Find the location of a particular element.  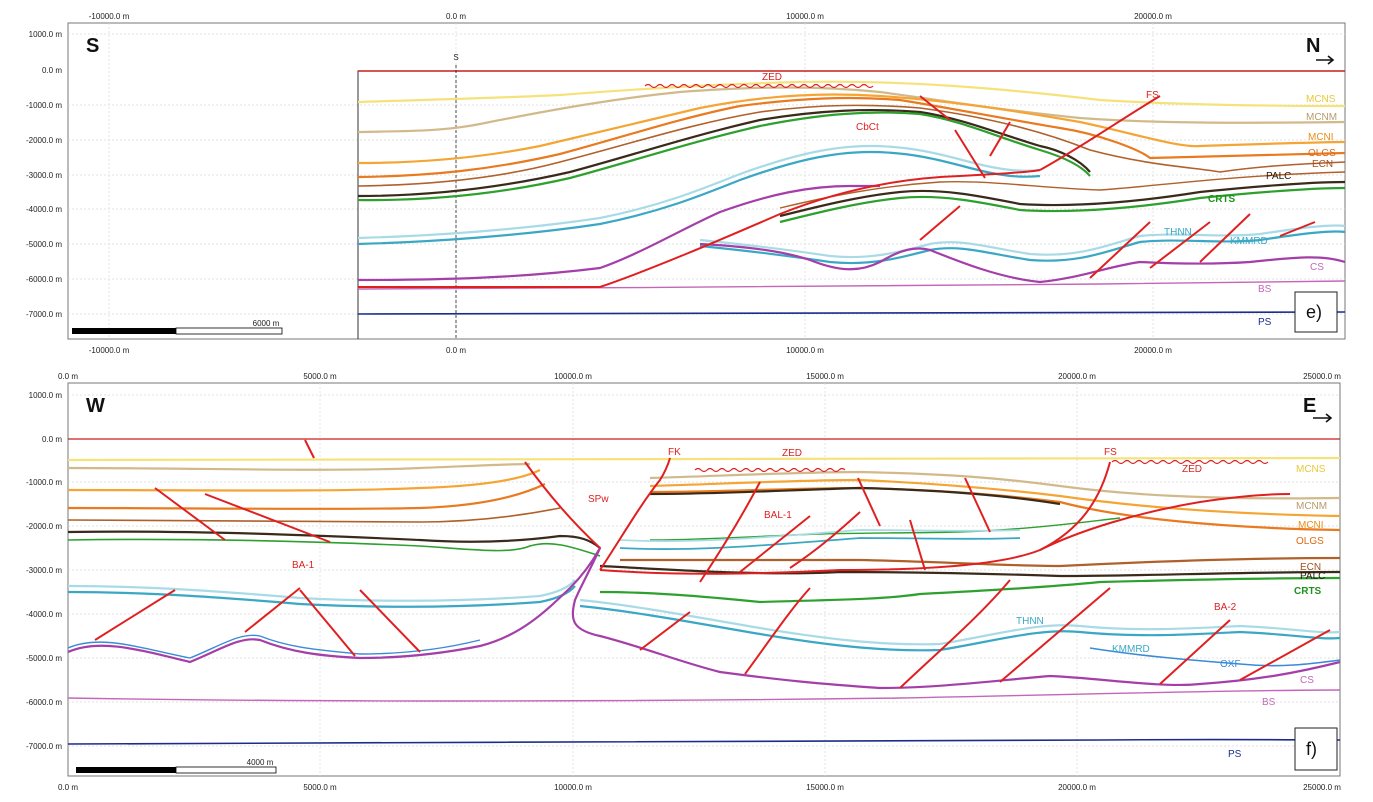

label-fk: FK is located at coordinates (674, 452).